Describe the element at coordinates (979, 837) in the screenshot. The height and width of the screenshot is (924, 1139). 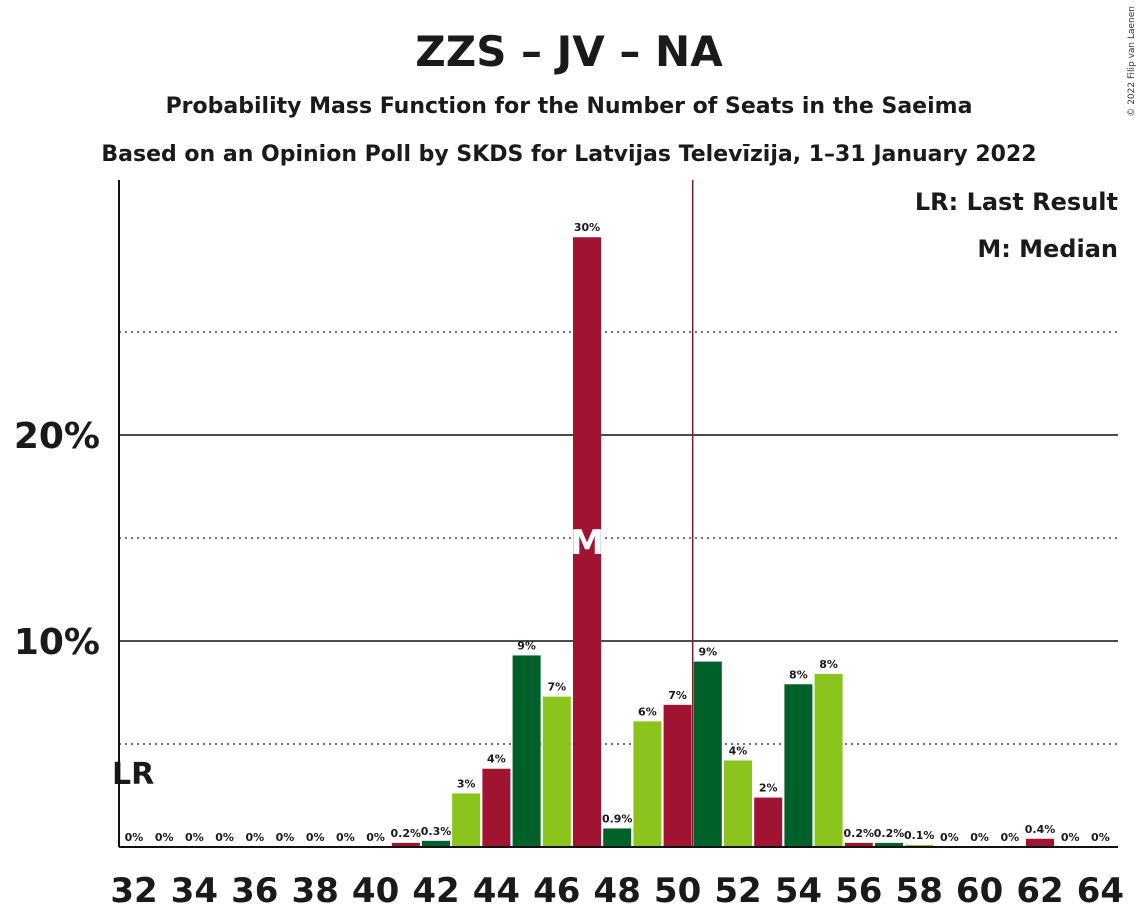
I see `bar-label-60: 0%` at that location.